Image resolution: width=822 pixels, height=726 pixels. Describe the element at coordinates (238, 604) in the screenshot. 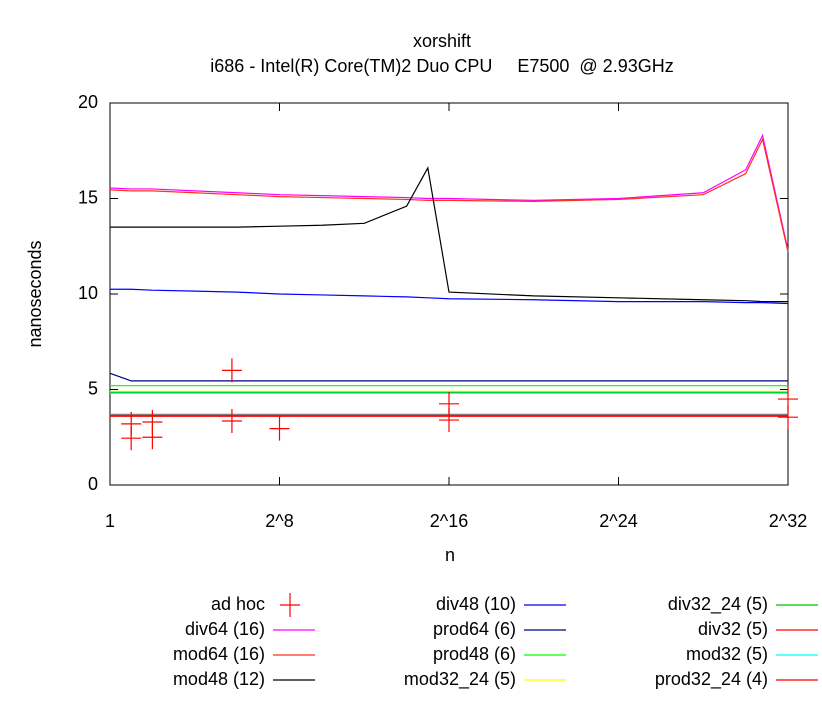

I see `legend-label: ad hoc` at that location.